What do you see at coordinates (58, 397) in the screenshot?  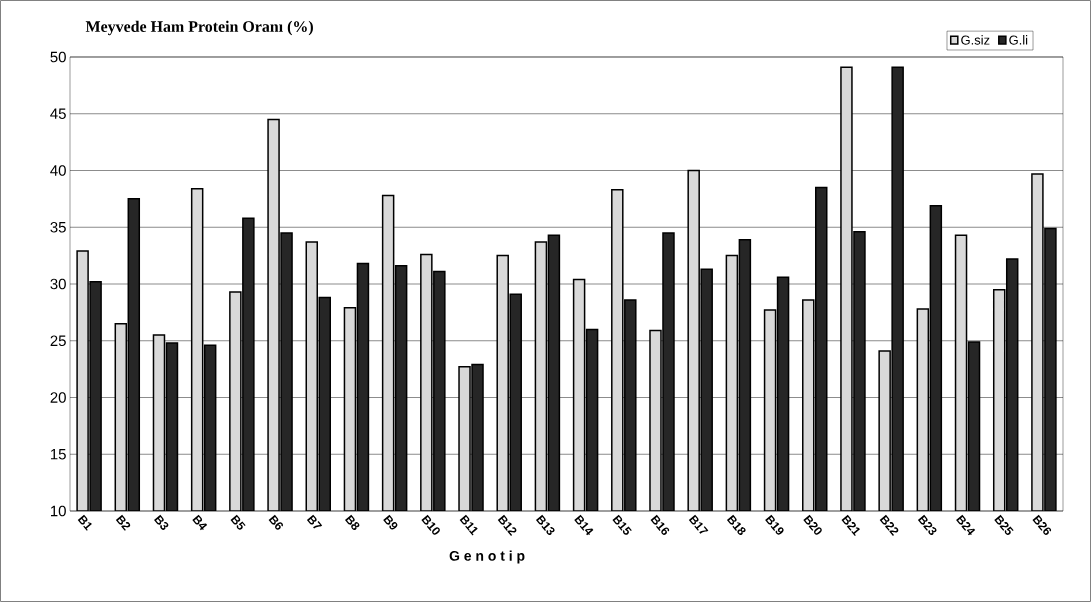 I see `y-tick-label: 20` at bounding box center [58, 397].